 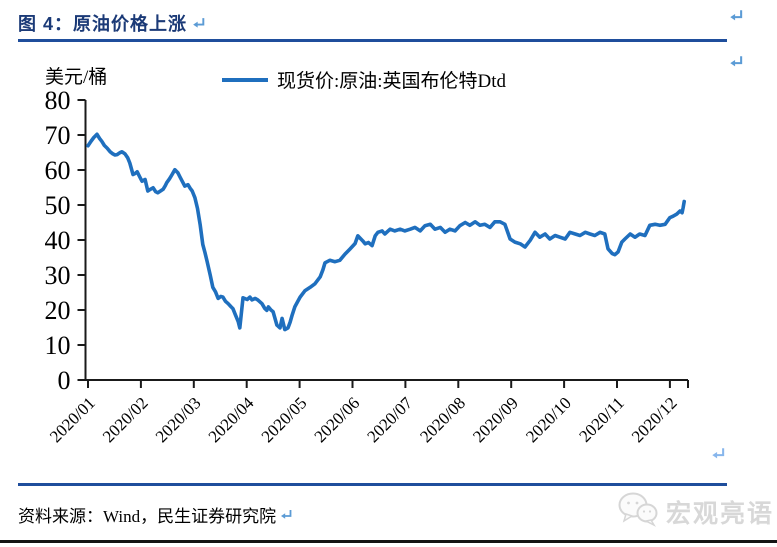 What do you see at coordinates (64, 380) in the screenshot?
I see `y-tick-label: 0` at bounding box center [64, 380].